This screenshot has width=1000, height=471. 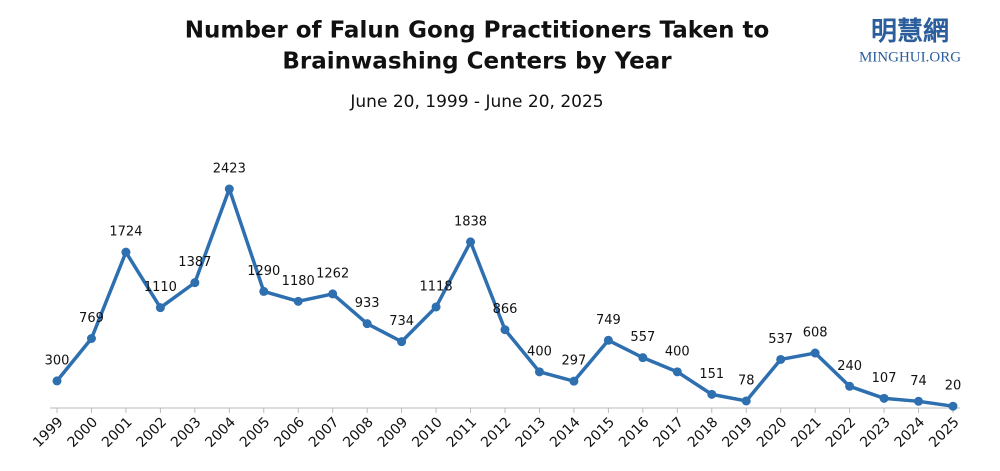 I want to click on logo-site: MINGHUI.ORG, so click(x=910, y=57).